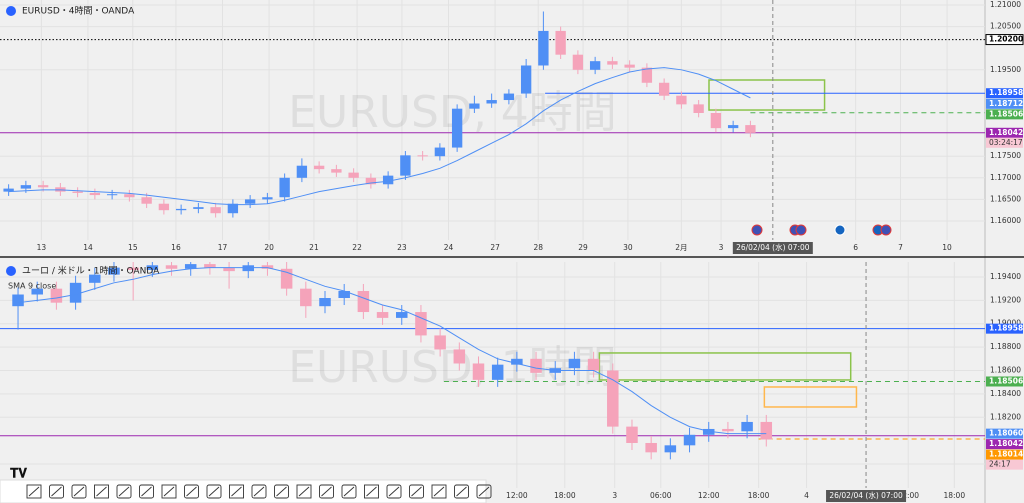 This screenshot has height=503, width=1024. I want to click on toolbar, so click(243, 491).